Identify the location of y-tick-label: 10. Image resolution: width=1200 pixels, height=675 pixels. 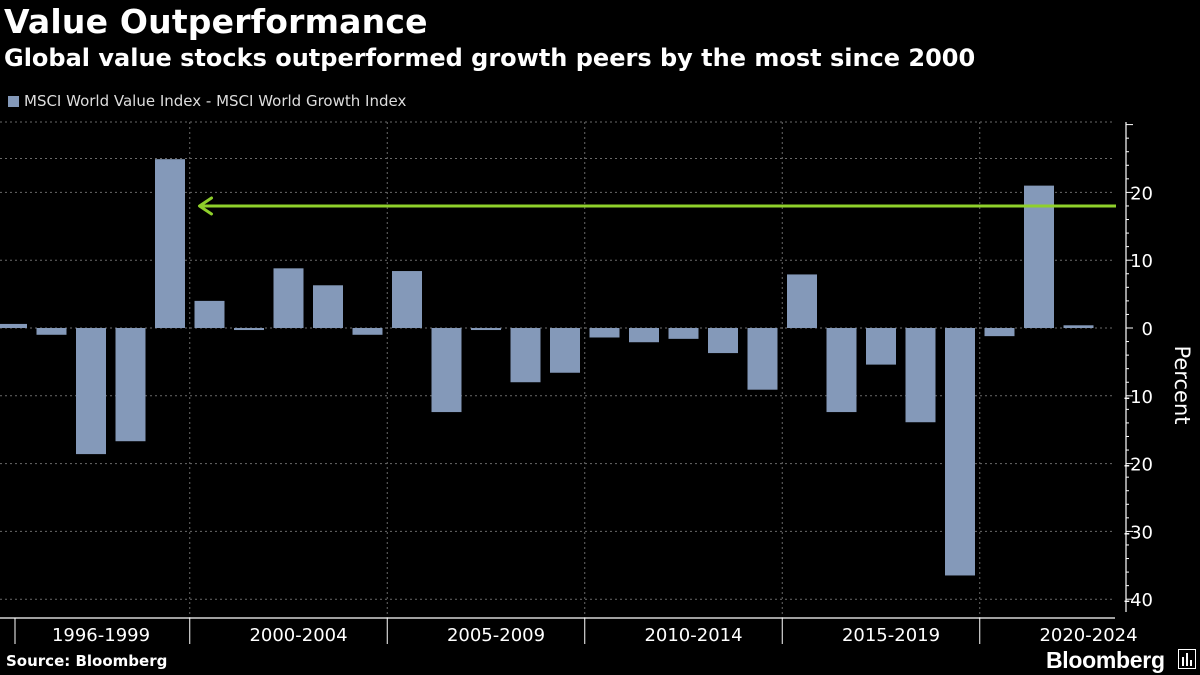
(1141, 261).